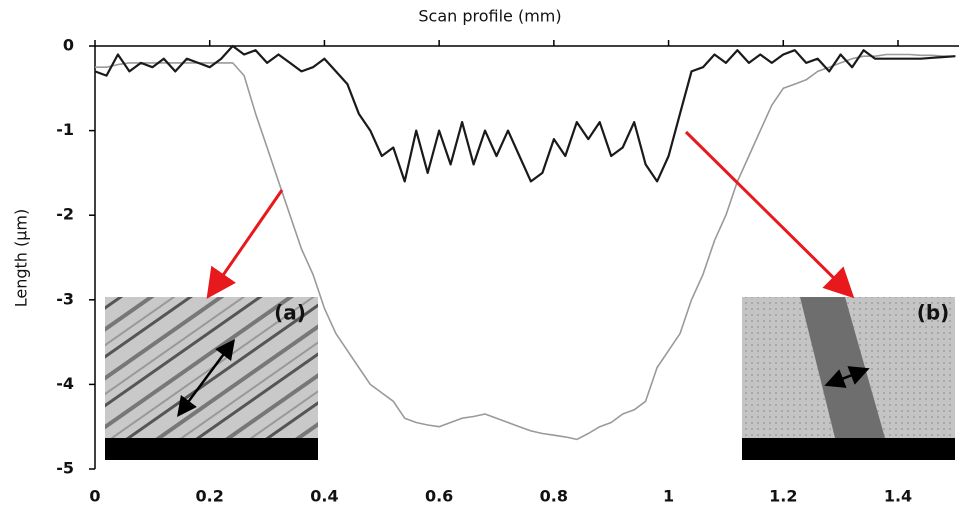 The image size is (959, 516). Describe the element at coordinates (554, 496) in the screenshot. I see `x-tick-label: 0.8` at that location.